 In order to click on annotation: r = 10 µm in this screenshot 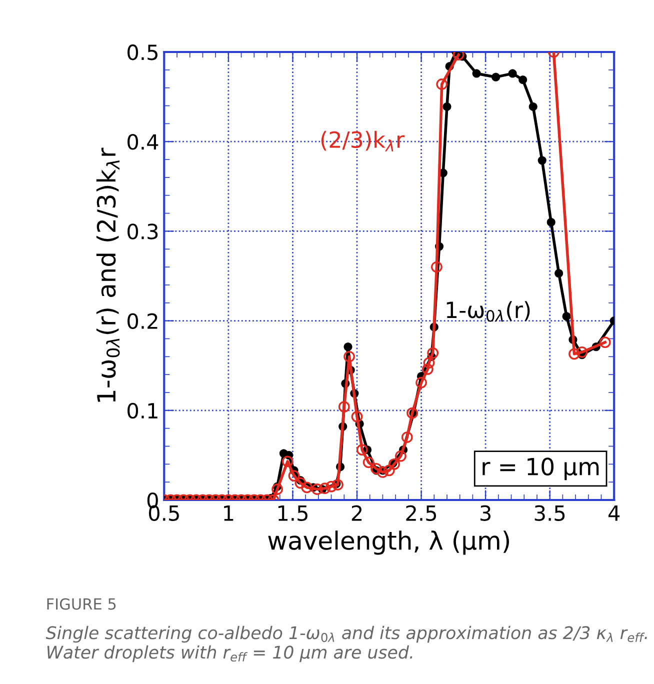, I will do `click(540, 469)`.